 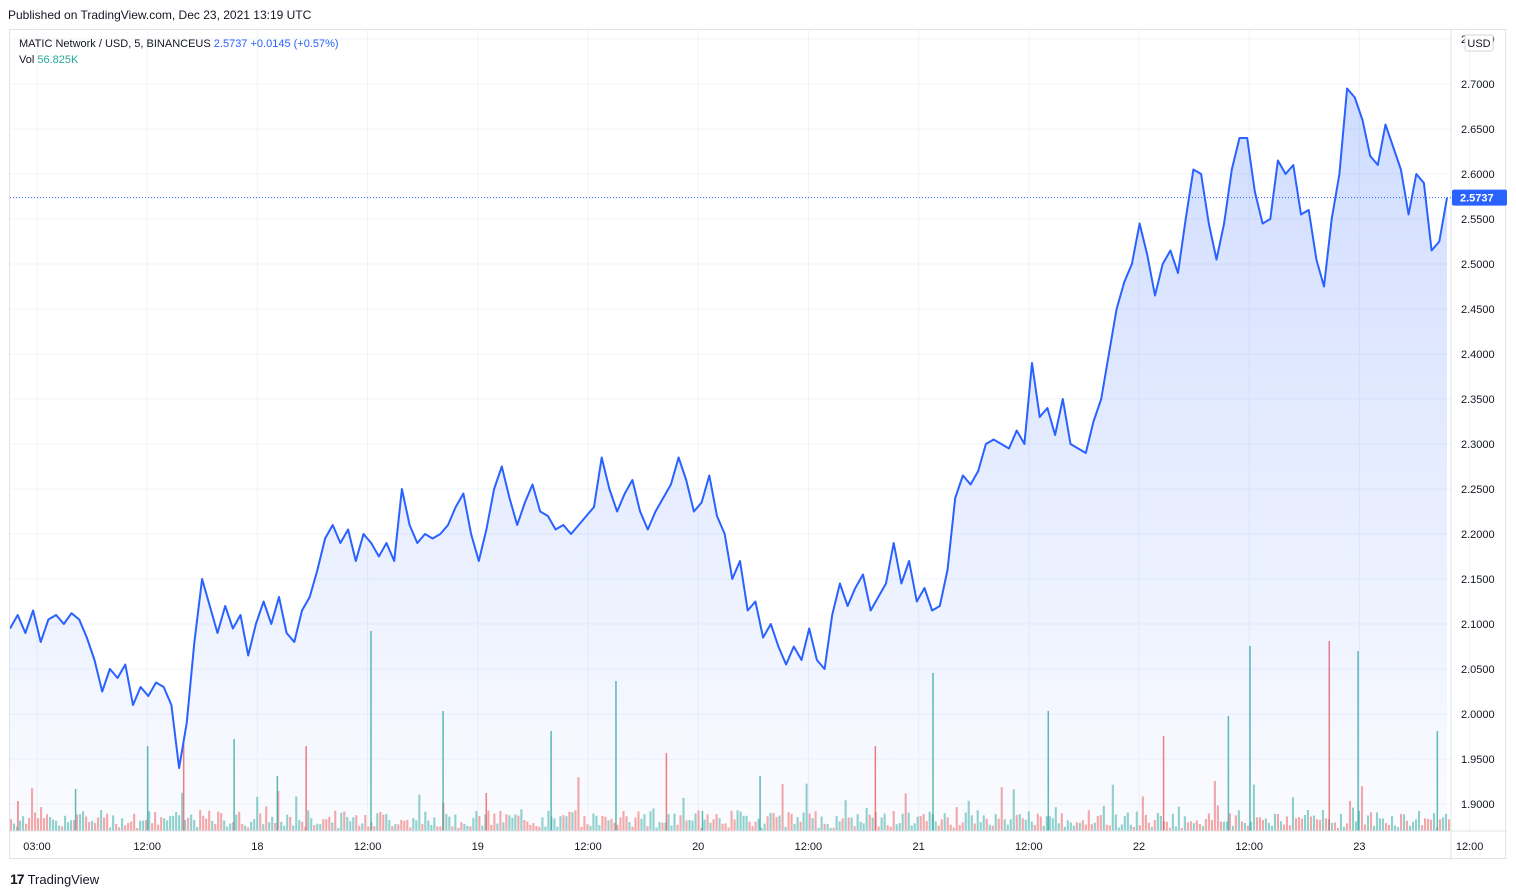 I want to click on last-price-tag-bg, so click(x=1479, y=197).